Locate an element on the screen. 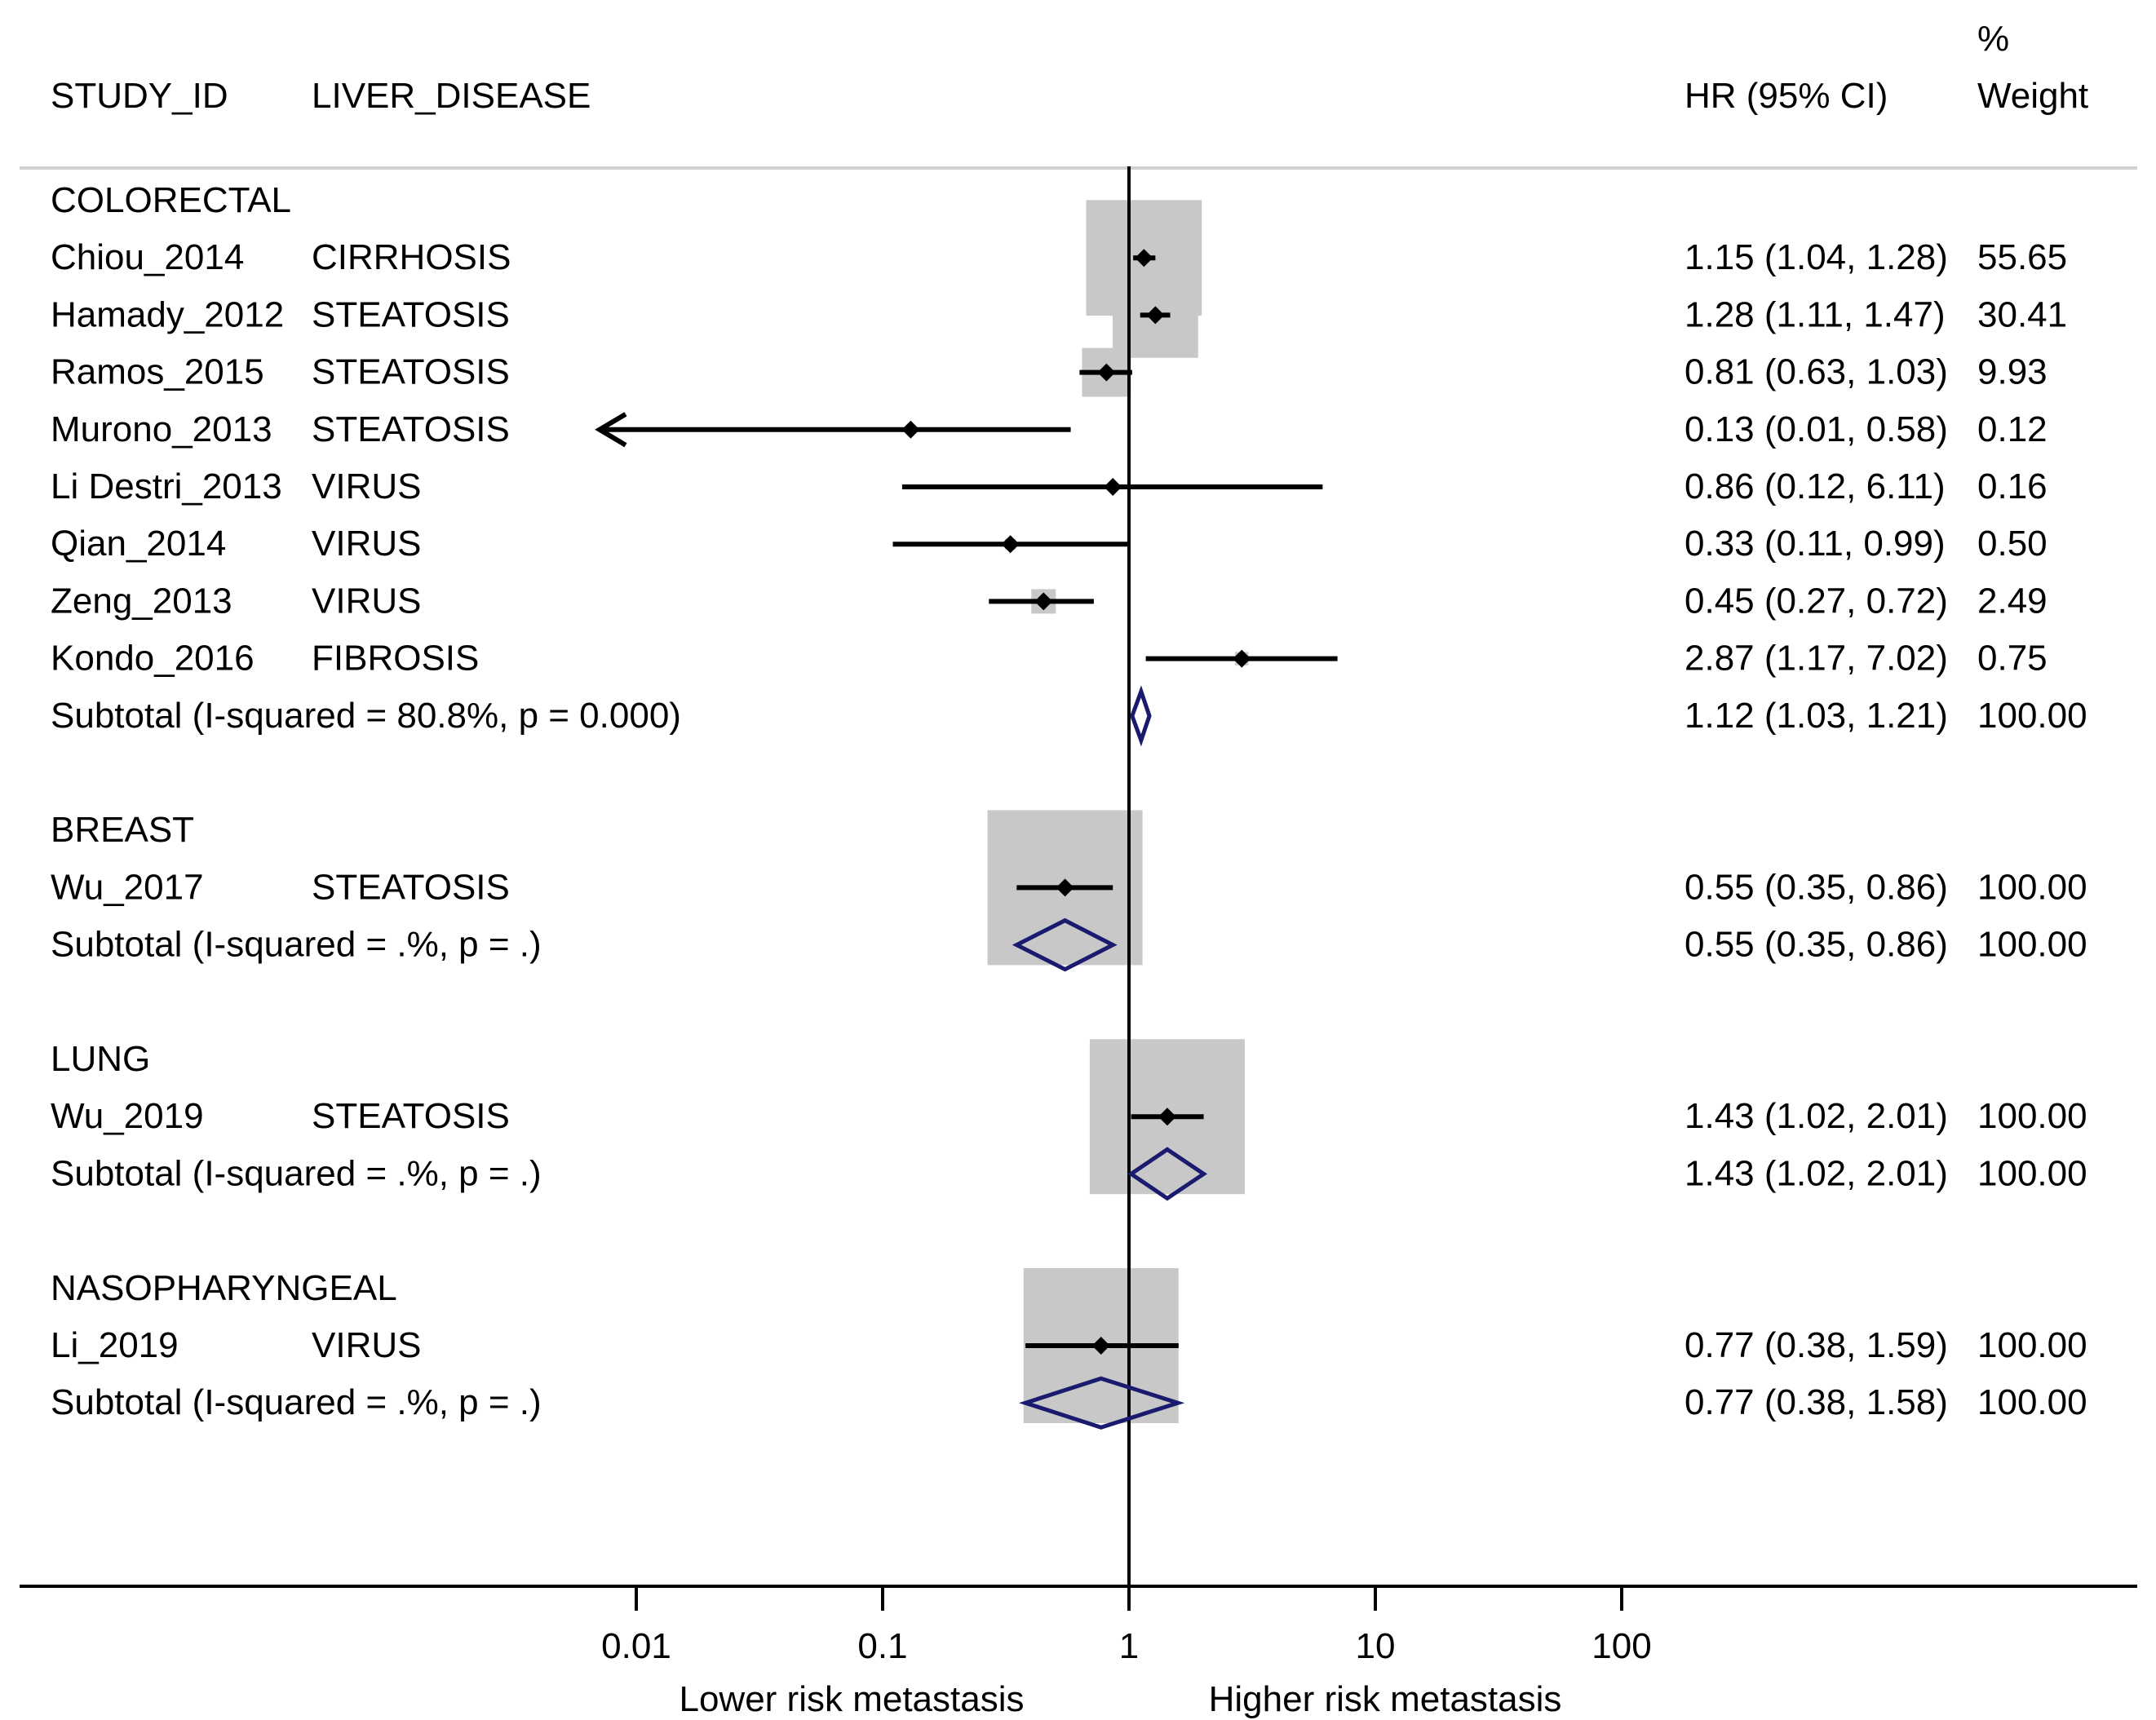  x-axis-label-lower-risk: Lower risk metastasis is located at coordinates (852, 1699).